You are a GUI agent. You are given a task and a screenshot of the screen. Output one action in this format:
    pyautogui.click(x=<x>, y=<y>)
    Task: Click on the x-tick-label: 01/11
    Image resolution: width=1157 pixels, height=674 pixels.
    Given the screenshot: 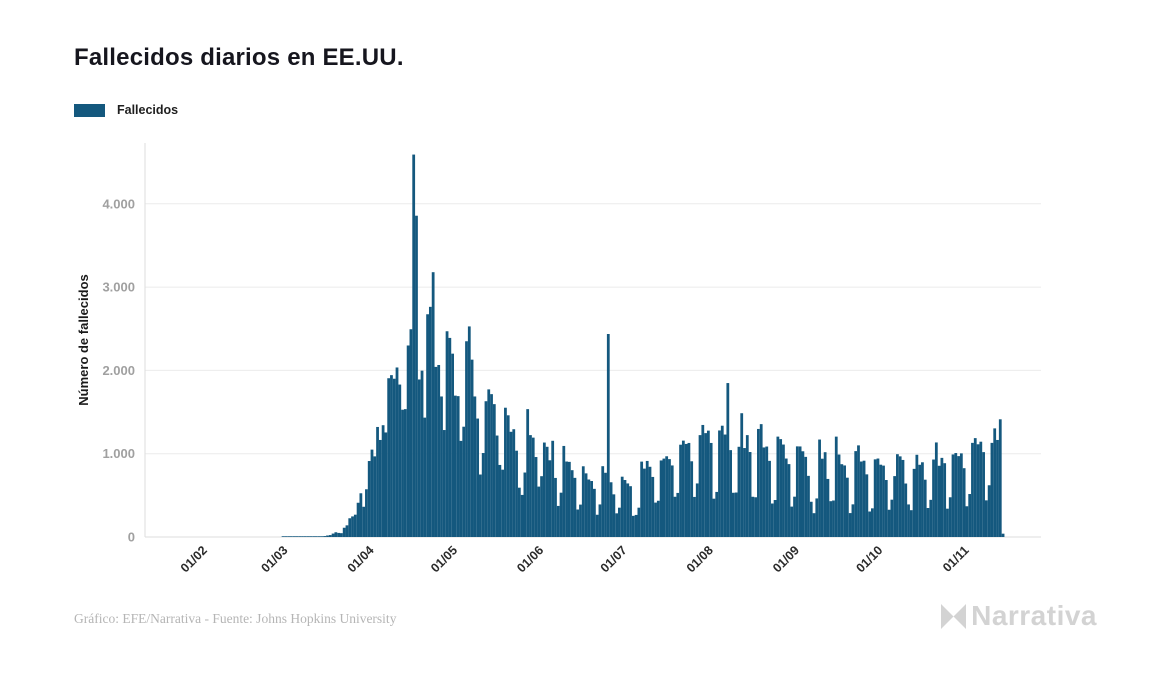 What is the action you would take?
    pyautogui.click(x=956, y=559)
    